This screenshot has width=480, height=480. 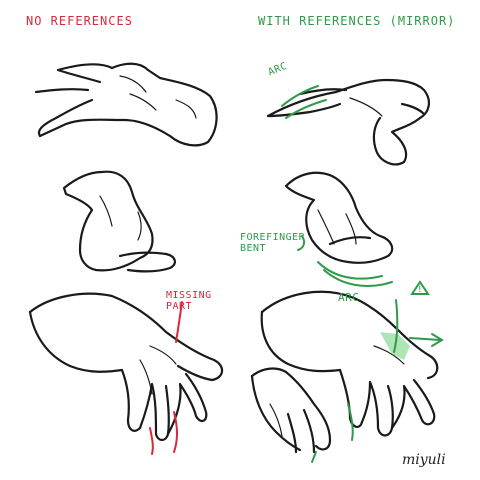 I want to click on warning-triangle-mark: !, so click(x=420, y=290).